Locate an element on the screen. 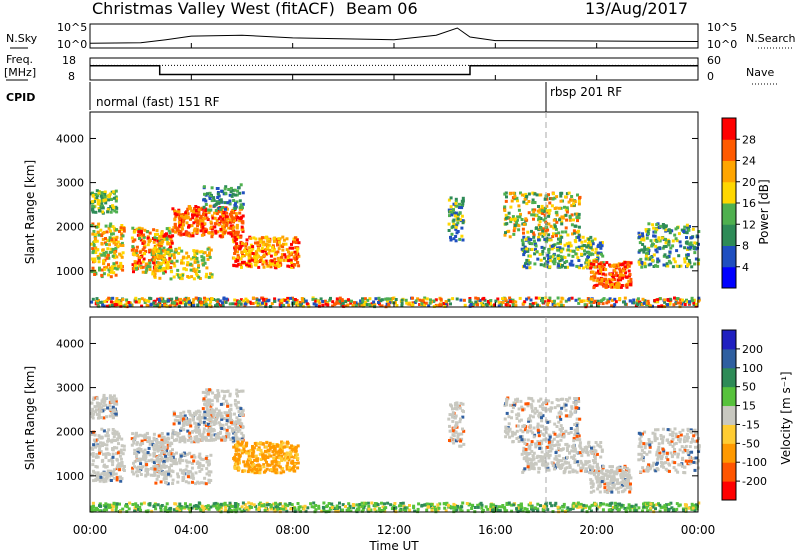 This screenshot has height=554, width=800. colorbar-segment is located at coordinates (729, 235).